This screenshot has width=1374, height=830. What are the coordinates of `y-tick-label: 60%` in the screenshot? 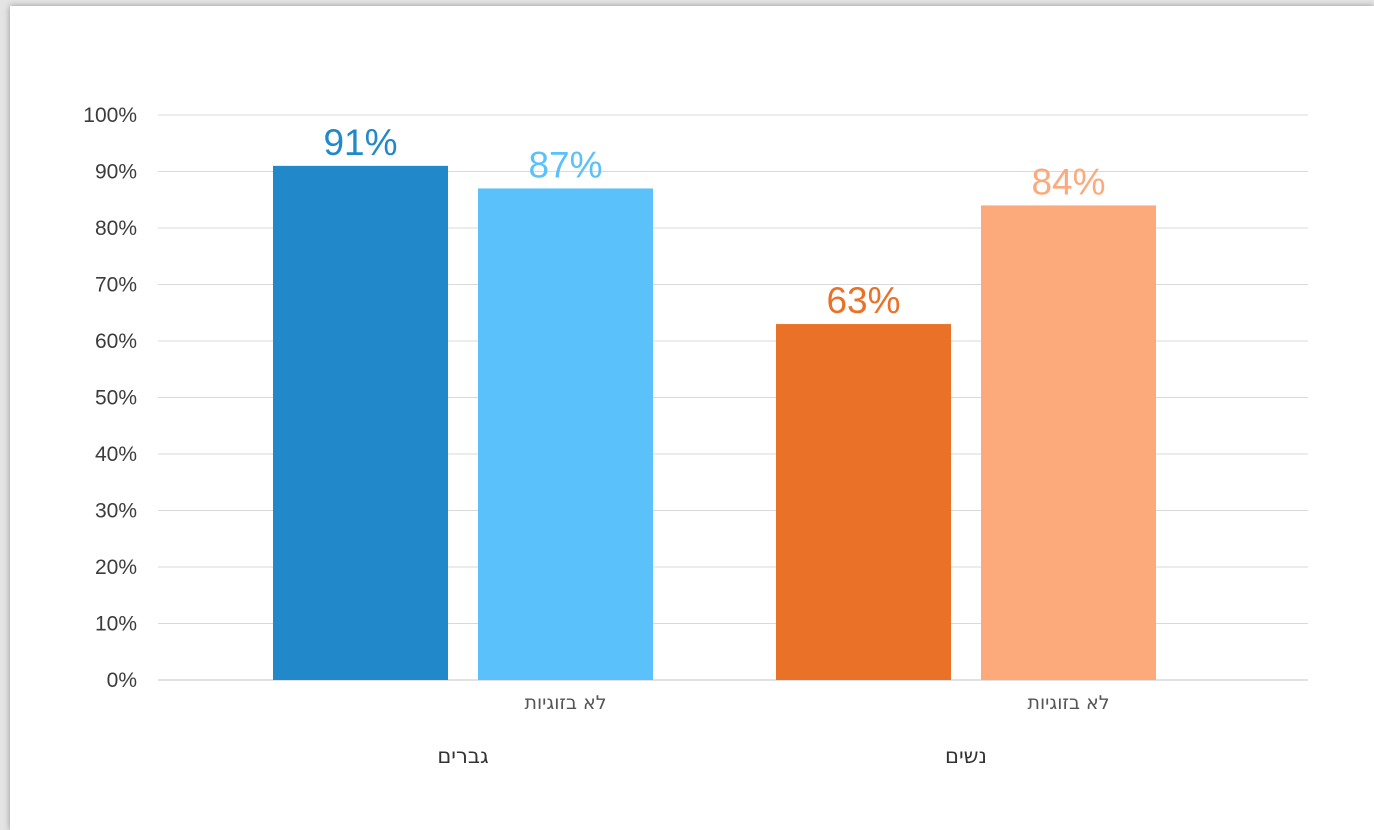 It's located at (116, 341).